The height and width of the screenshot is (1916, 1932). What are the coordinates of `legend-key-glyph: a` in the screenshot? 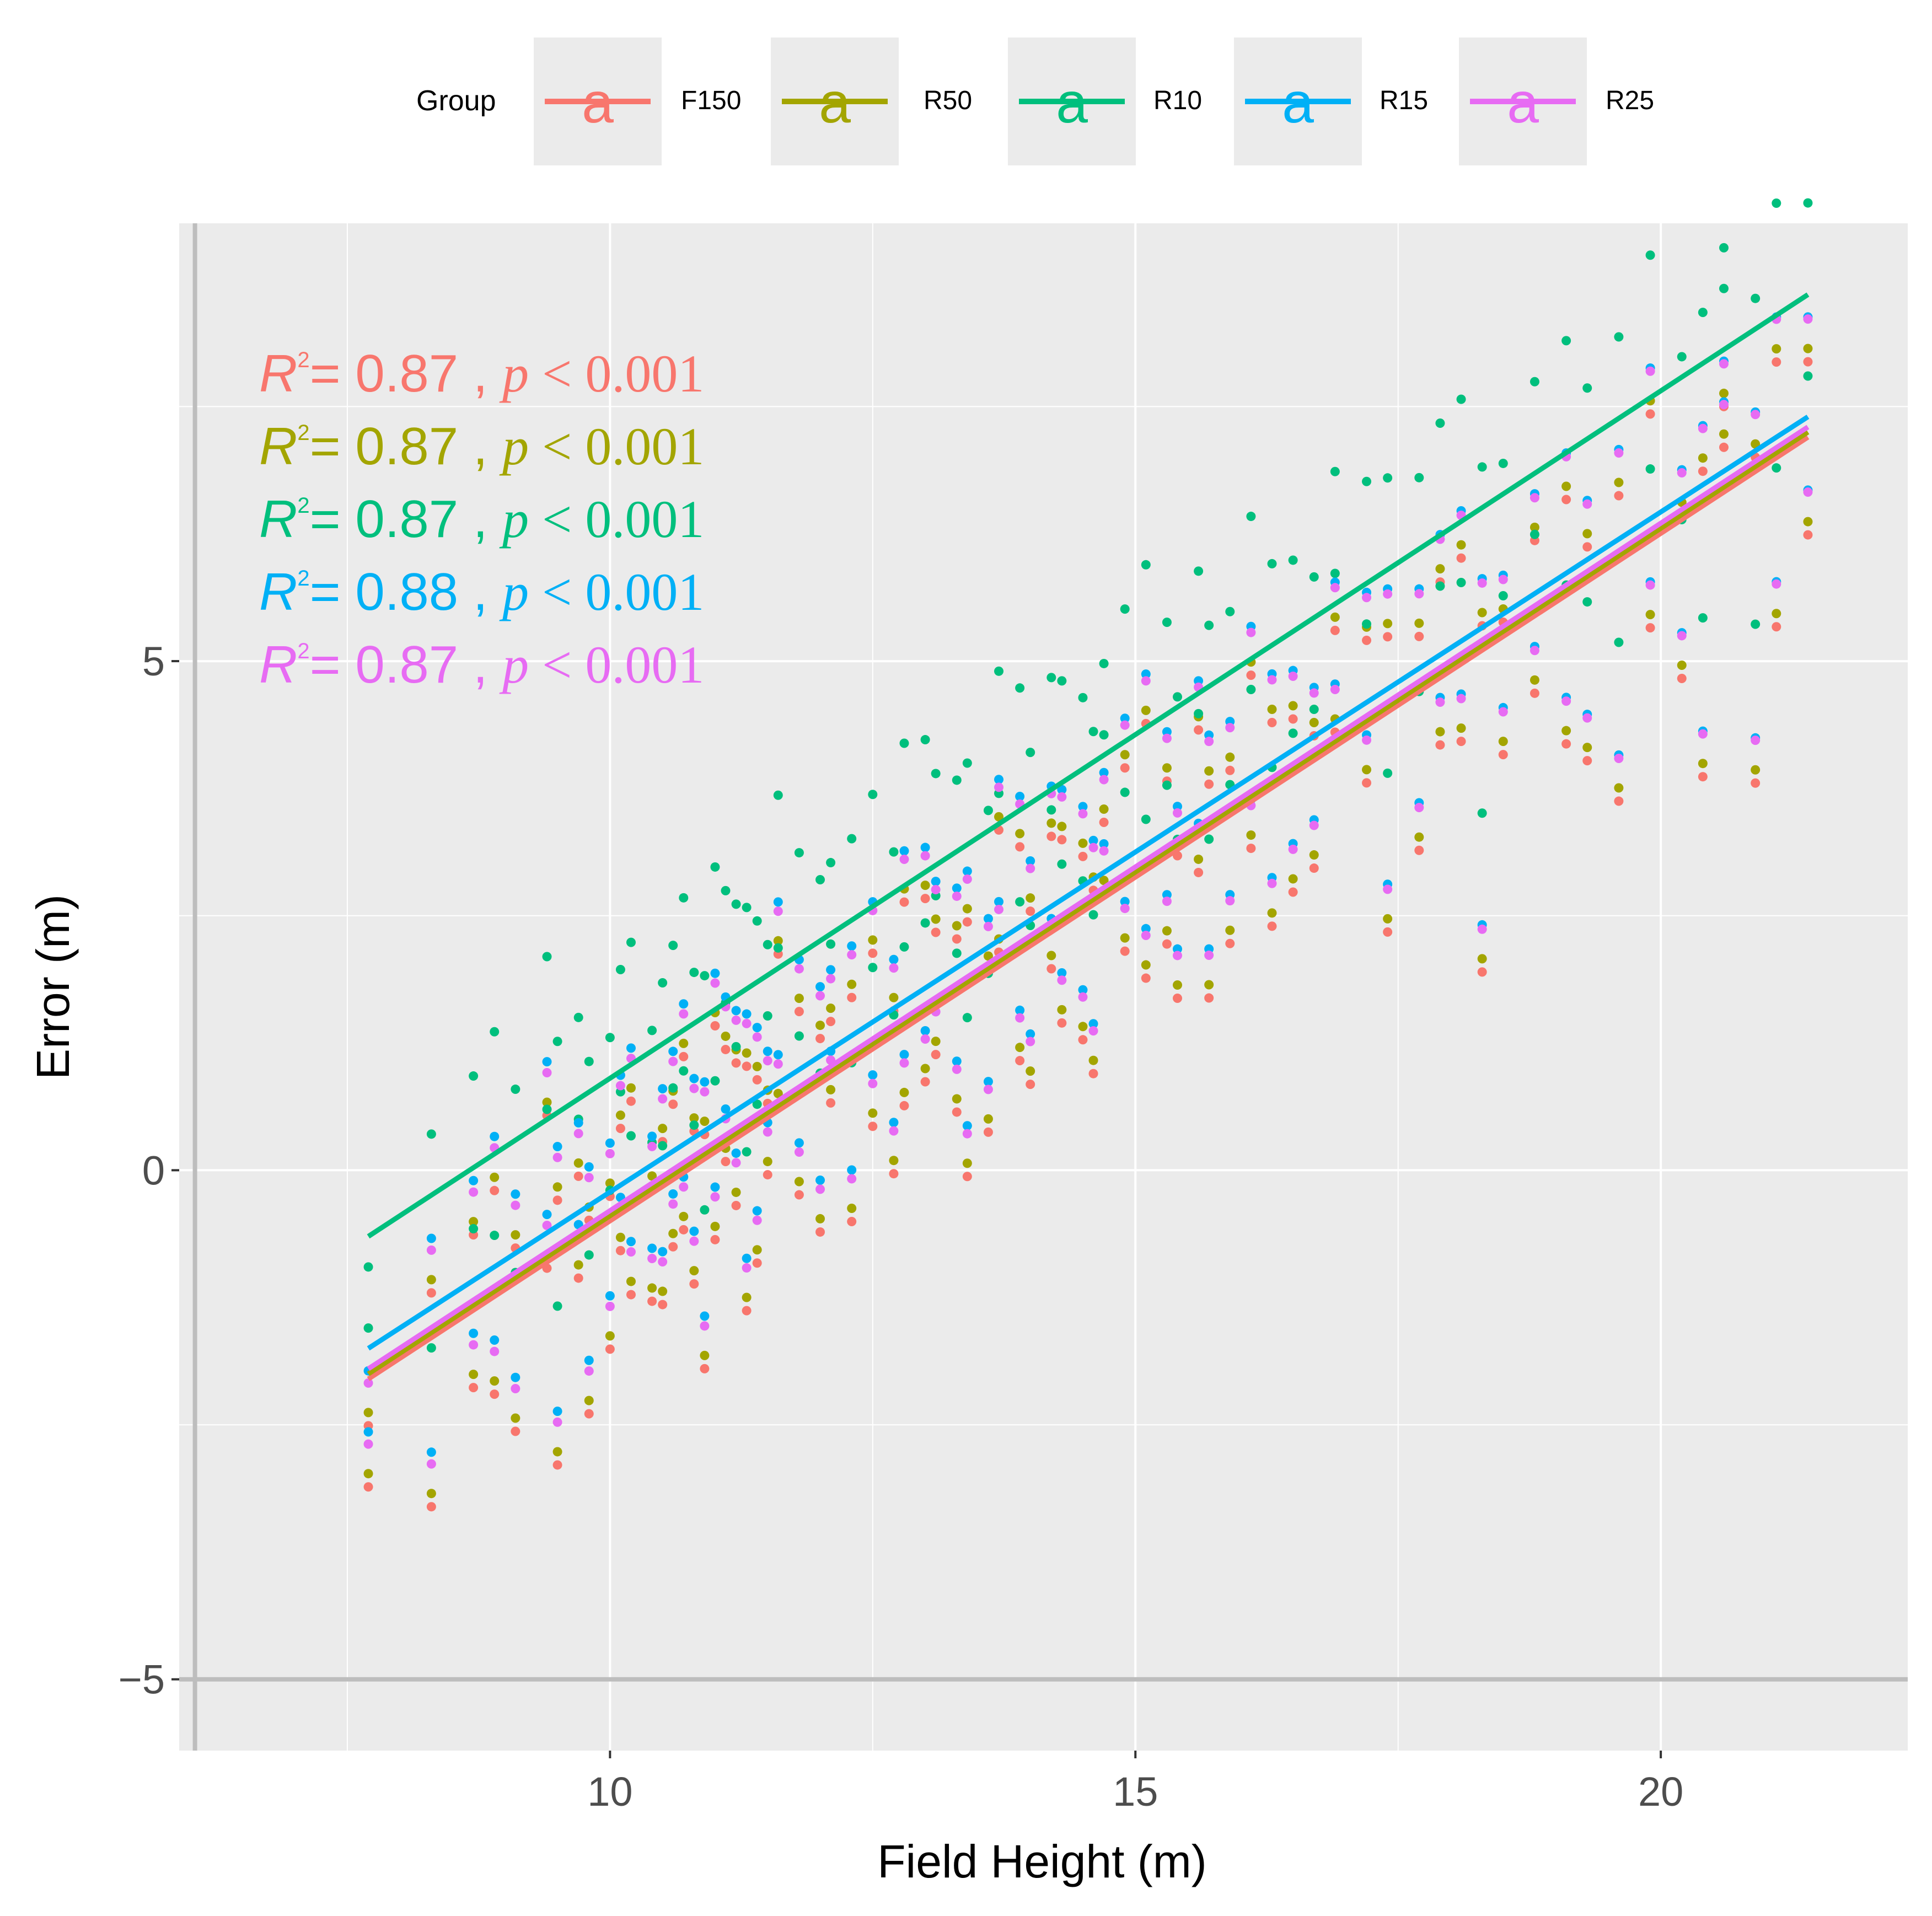 It's located at (598, 103).